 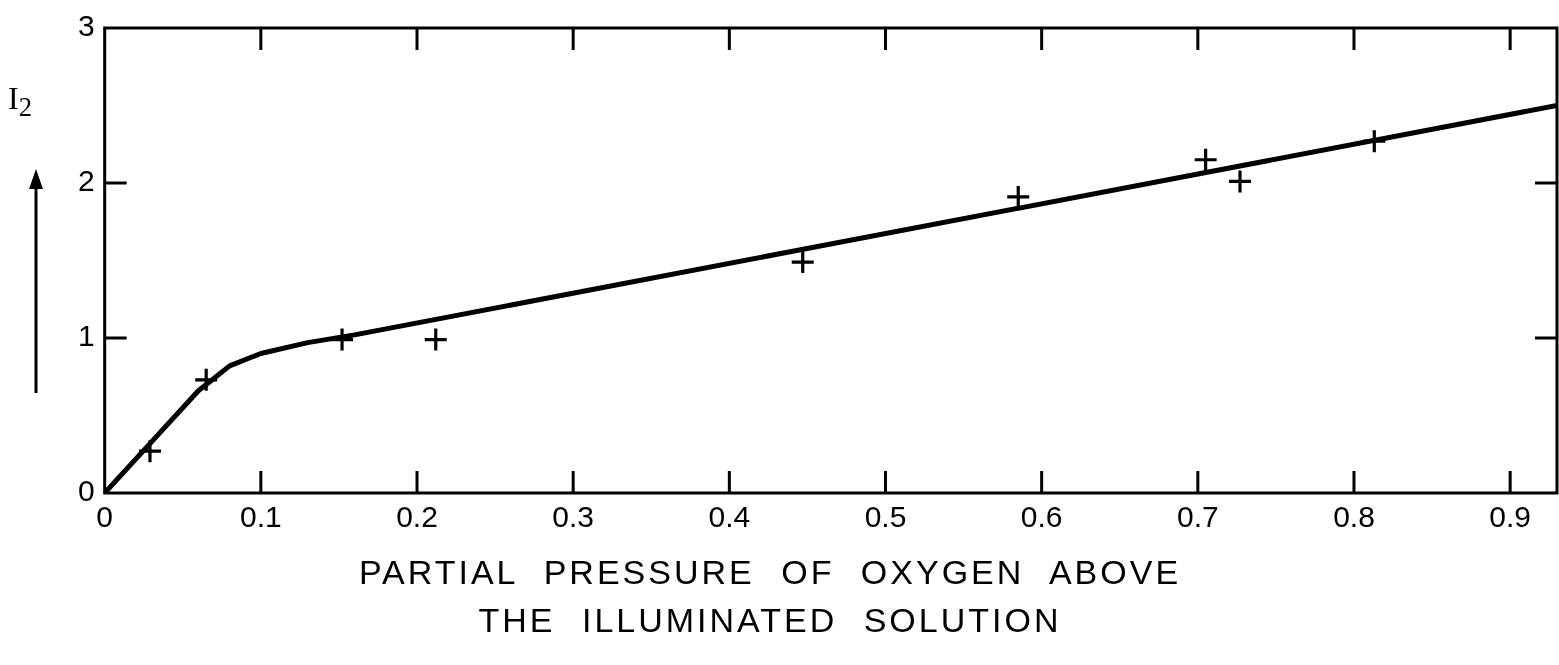 What do you see at coordinates (86, 336) in the screenshot?
I see `y-tick-label: 1` at bounding box center [86, 336].